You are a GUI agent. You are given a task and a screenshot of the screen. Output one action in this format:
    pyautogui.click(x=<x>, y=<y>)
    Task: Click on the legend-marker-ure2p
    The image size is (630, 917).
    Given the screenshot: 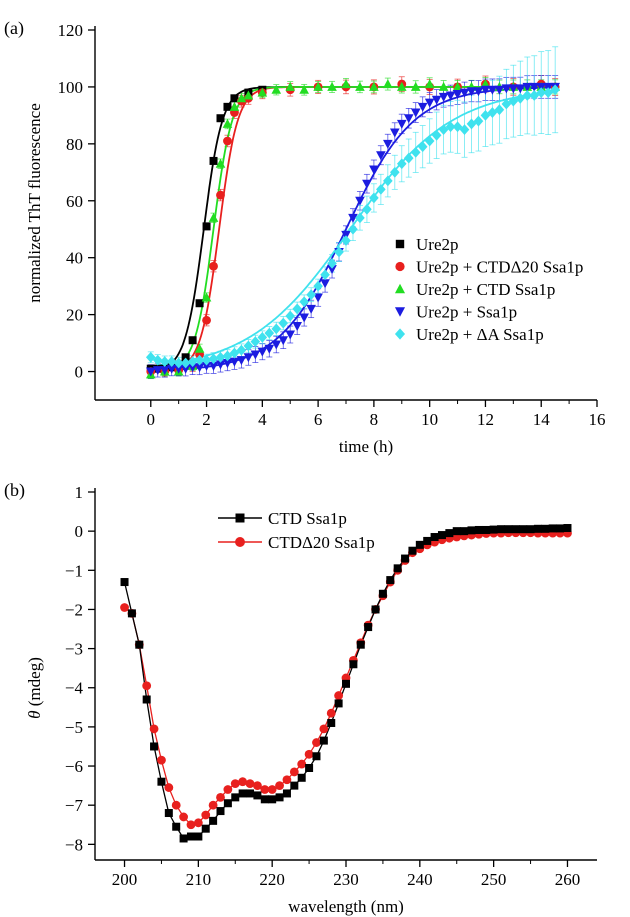 What is the action you would take?
    pyautogui.click(x=400, y=244)
    